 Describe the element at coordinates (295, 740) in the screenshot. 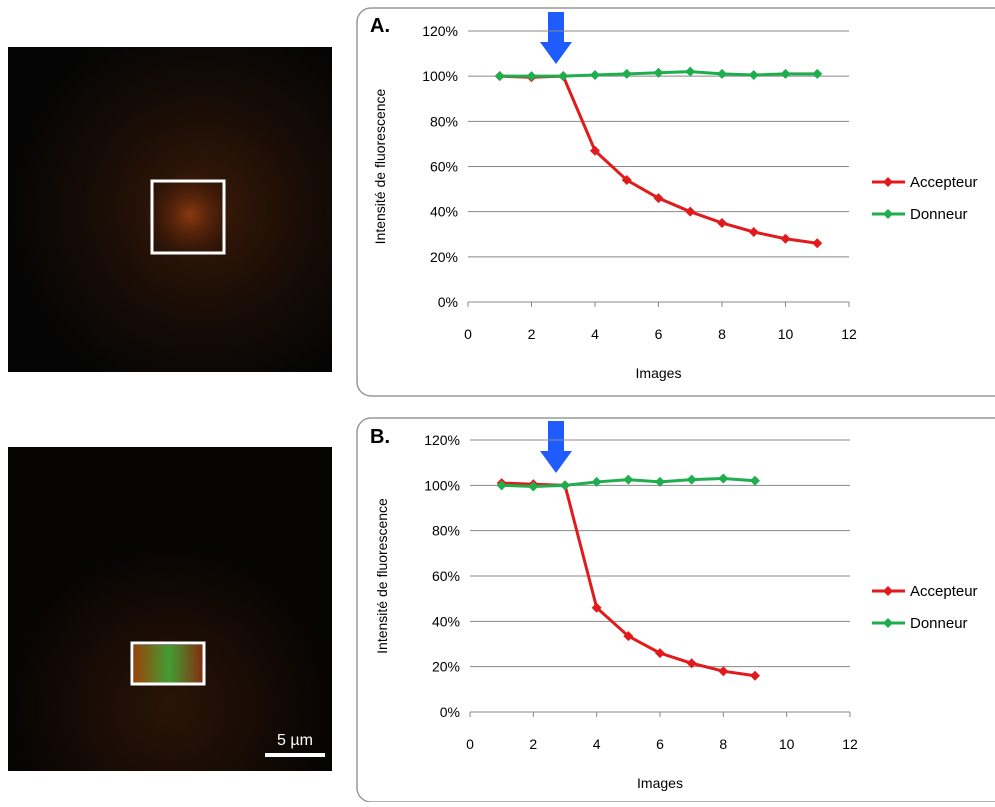

I see `scale-bar-label: 5 µm` at that location.